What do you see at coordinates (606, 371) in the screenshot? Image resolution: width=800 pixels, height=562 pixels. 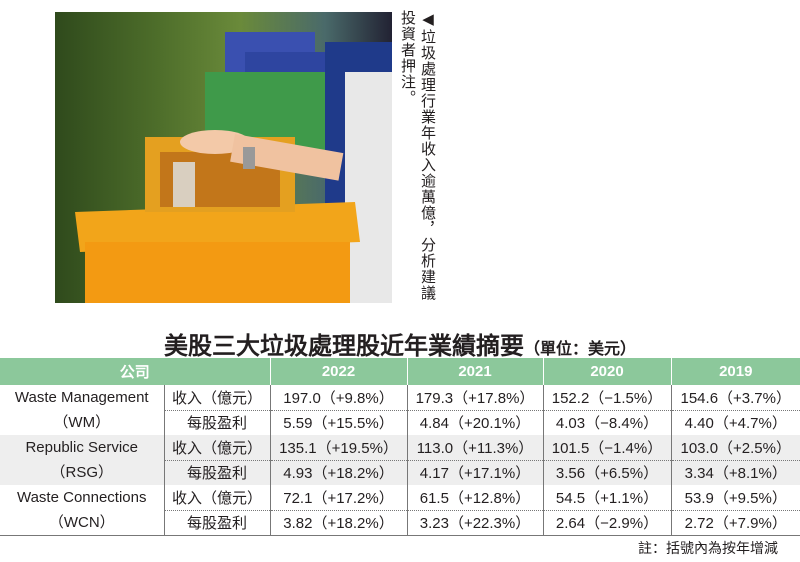 I see `header-2020: 2020` at bounding box center [606, 371].